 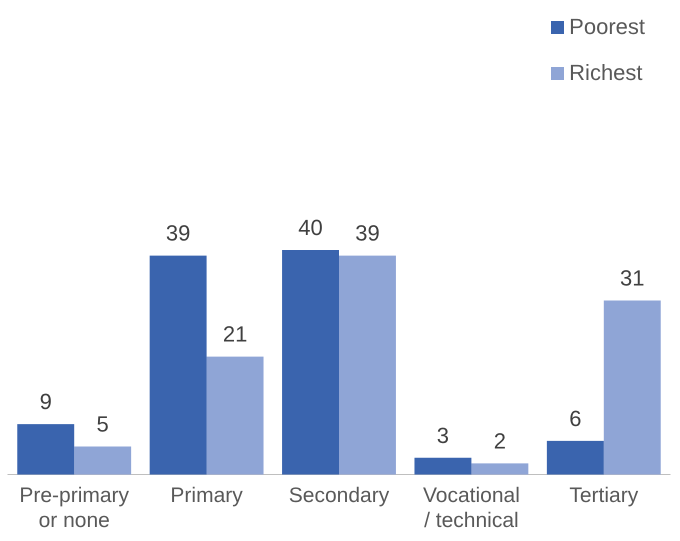 I want to click on data-label: 2, so click(x=500, y=441).